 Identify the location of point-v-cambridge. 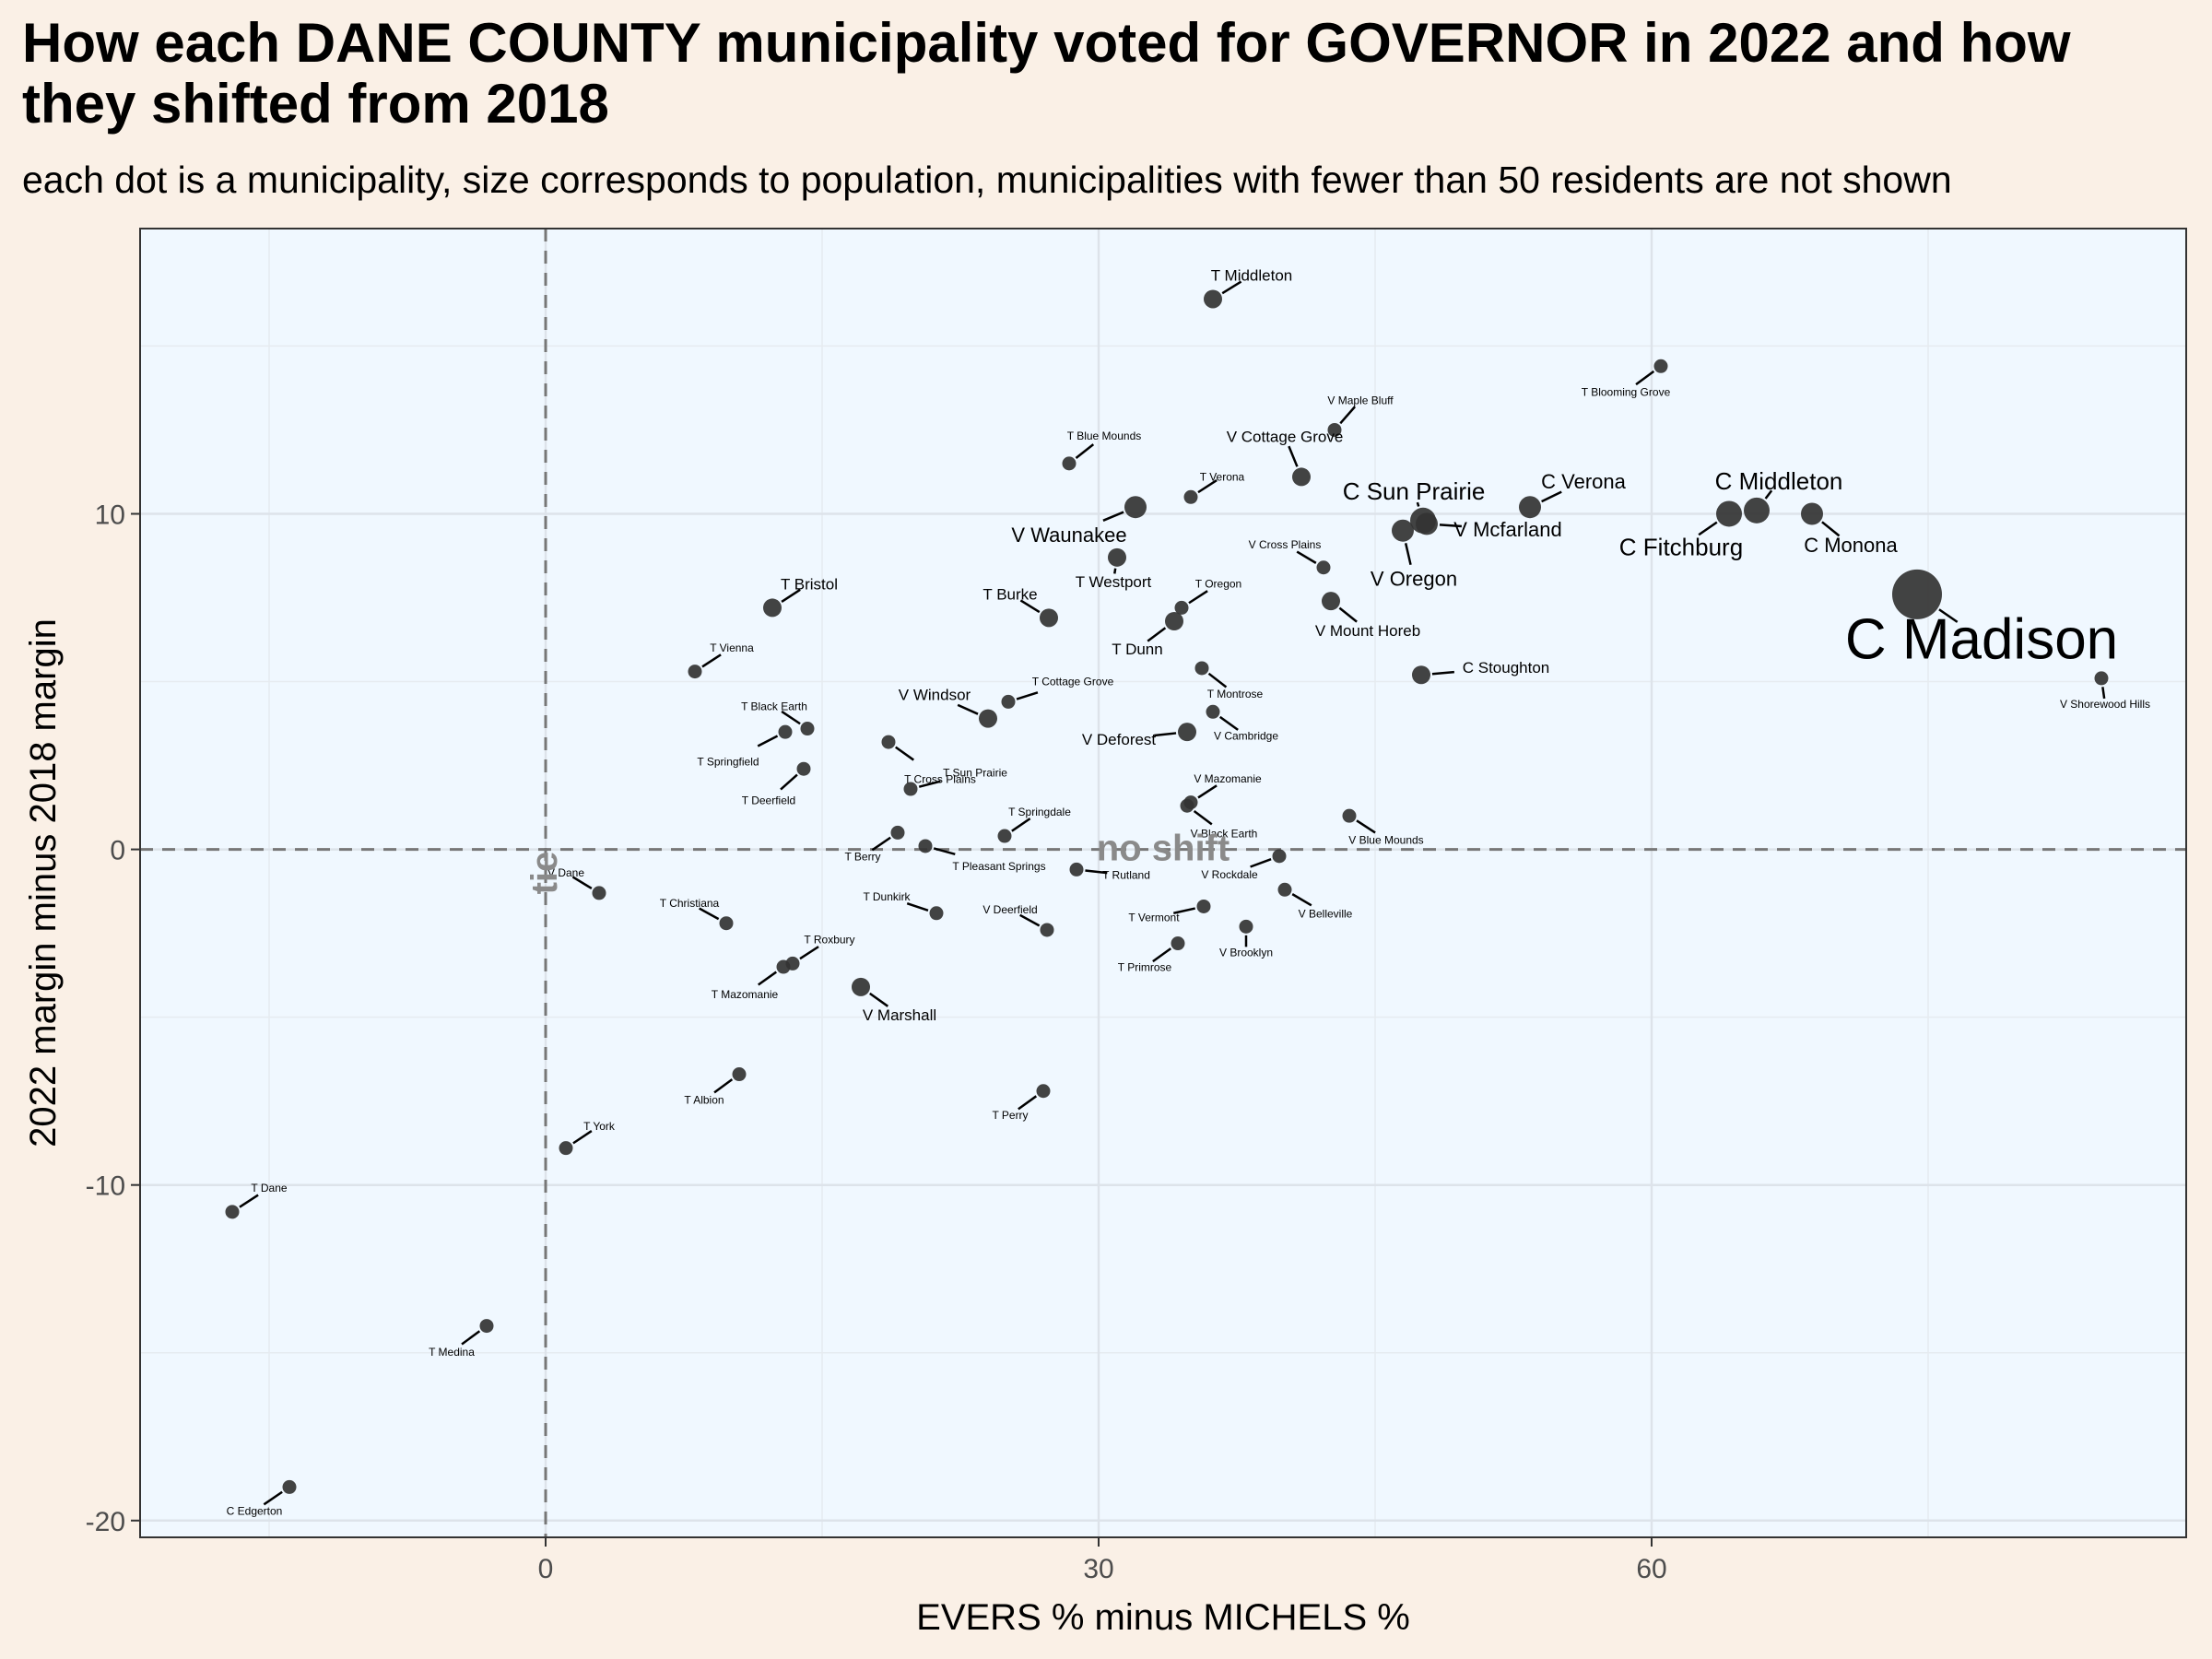
(1213, 711).